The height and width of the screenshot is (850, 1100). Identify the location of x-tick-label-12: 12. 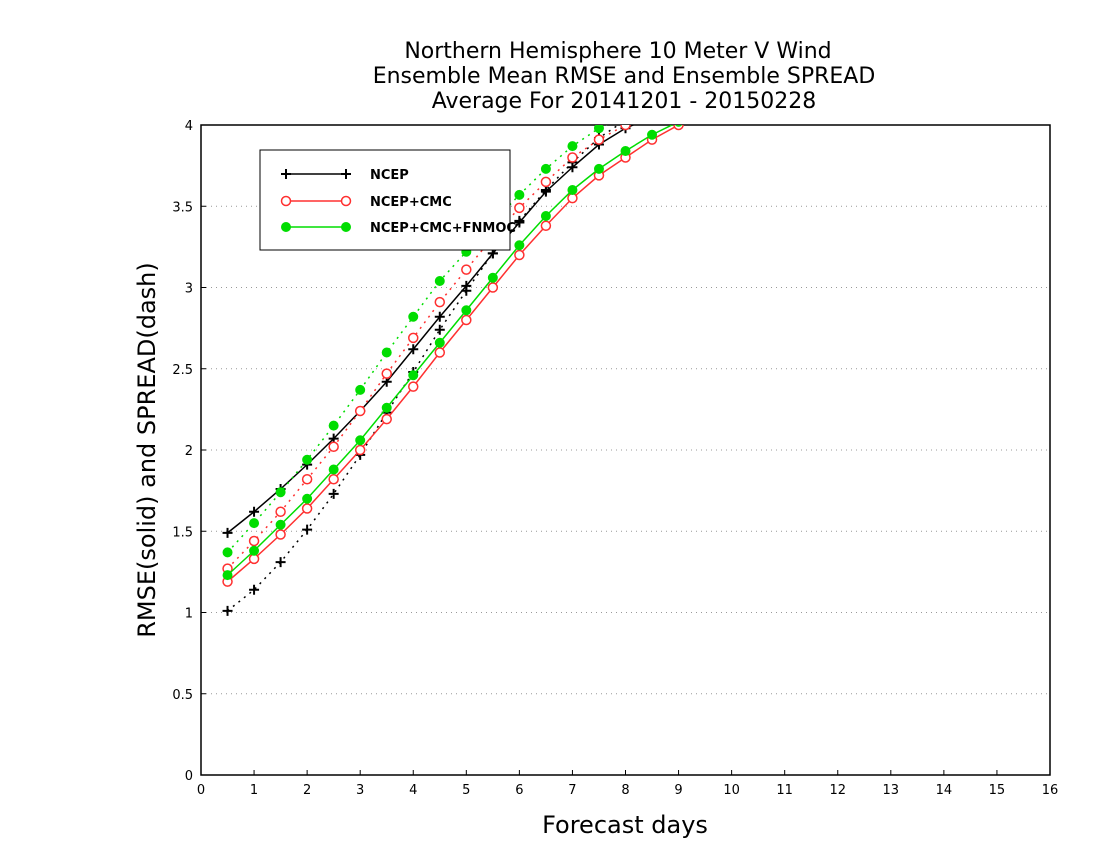
(837, 790).